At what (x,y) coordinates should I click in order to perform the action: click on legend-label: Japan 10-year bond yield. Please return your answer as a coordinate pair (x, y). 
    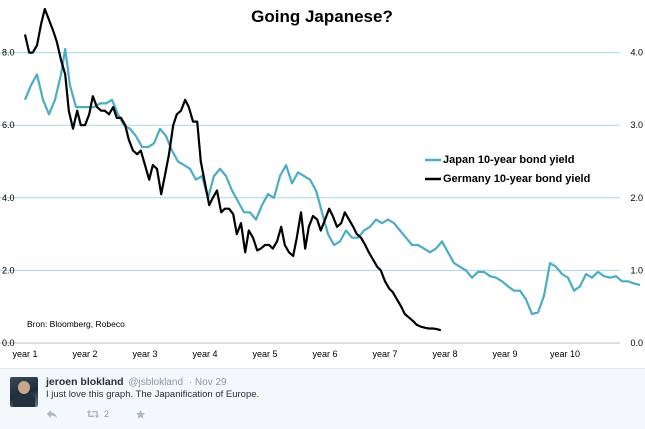
    Looking at the image, I should click on (508, 160).